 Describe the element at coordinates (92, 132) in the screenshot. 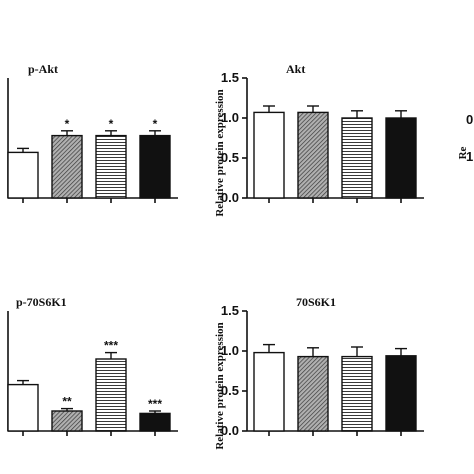

I see `panel-p-akt: p-Akt * * *` at that location.